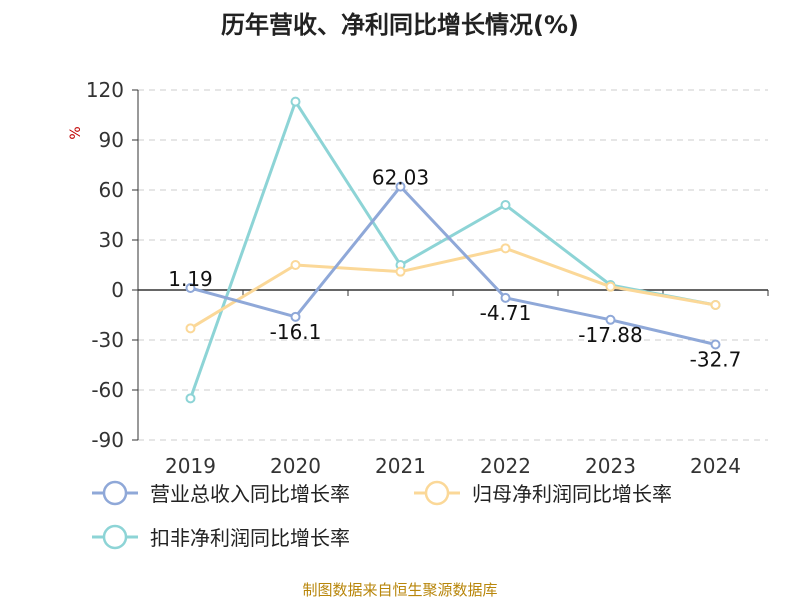 The height and width of the screenshot is (600, 800). Describe the element at coordinates (572, 494) in the screenshot. I see `legend-label: 归母净利润同比增长率` at that location.